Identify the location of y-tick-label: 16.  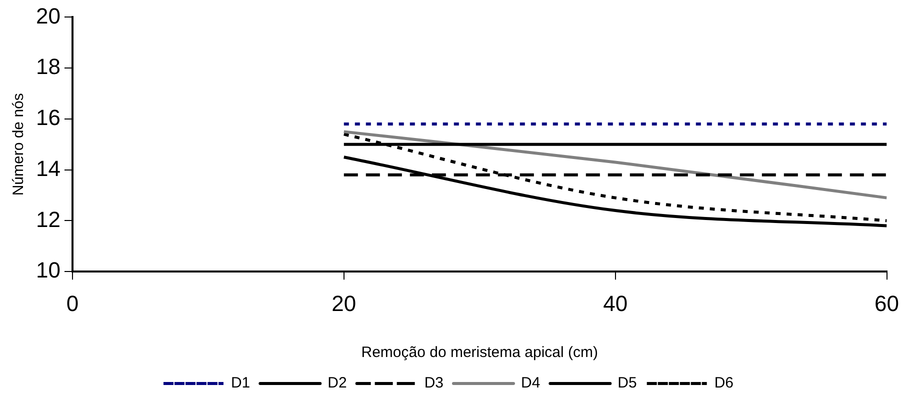
(48, 117).